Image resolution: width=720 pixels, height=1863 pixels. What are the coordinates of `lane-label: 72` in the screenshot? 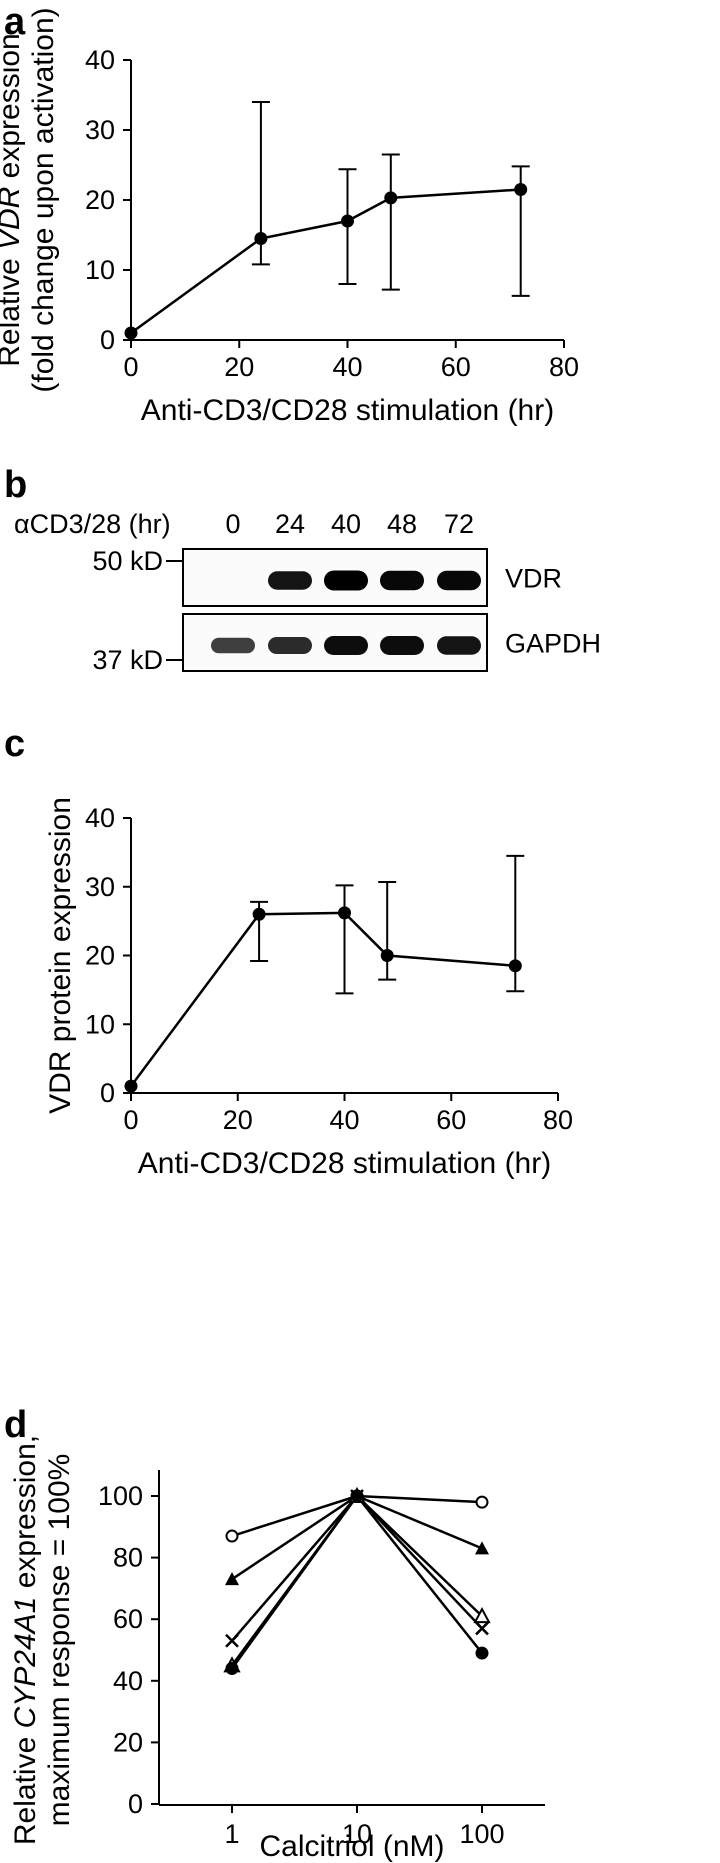 It's located at (459, 524).